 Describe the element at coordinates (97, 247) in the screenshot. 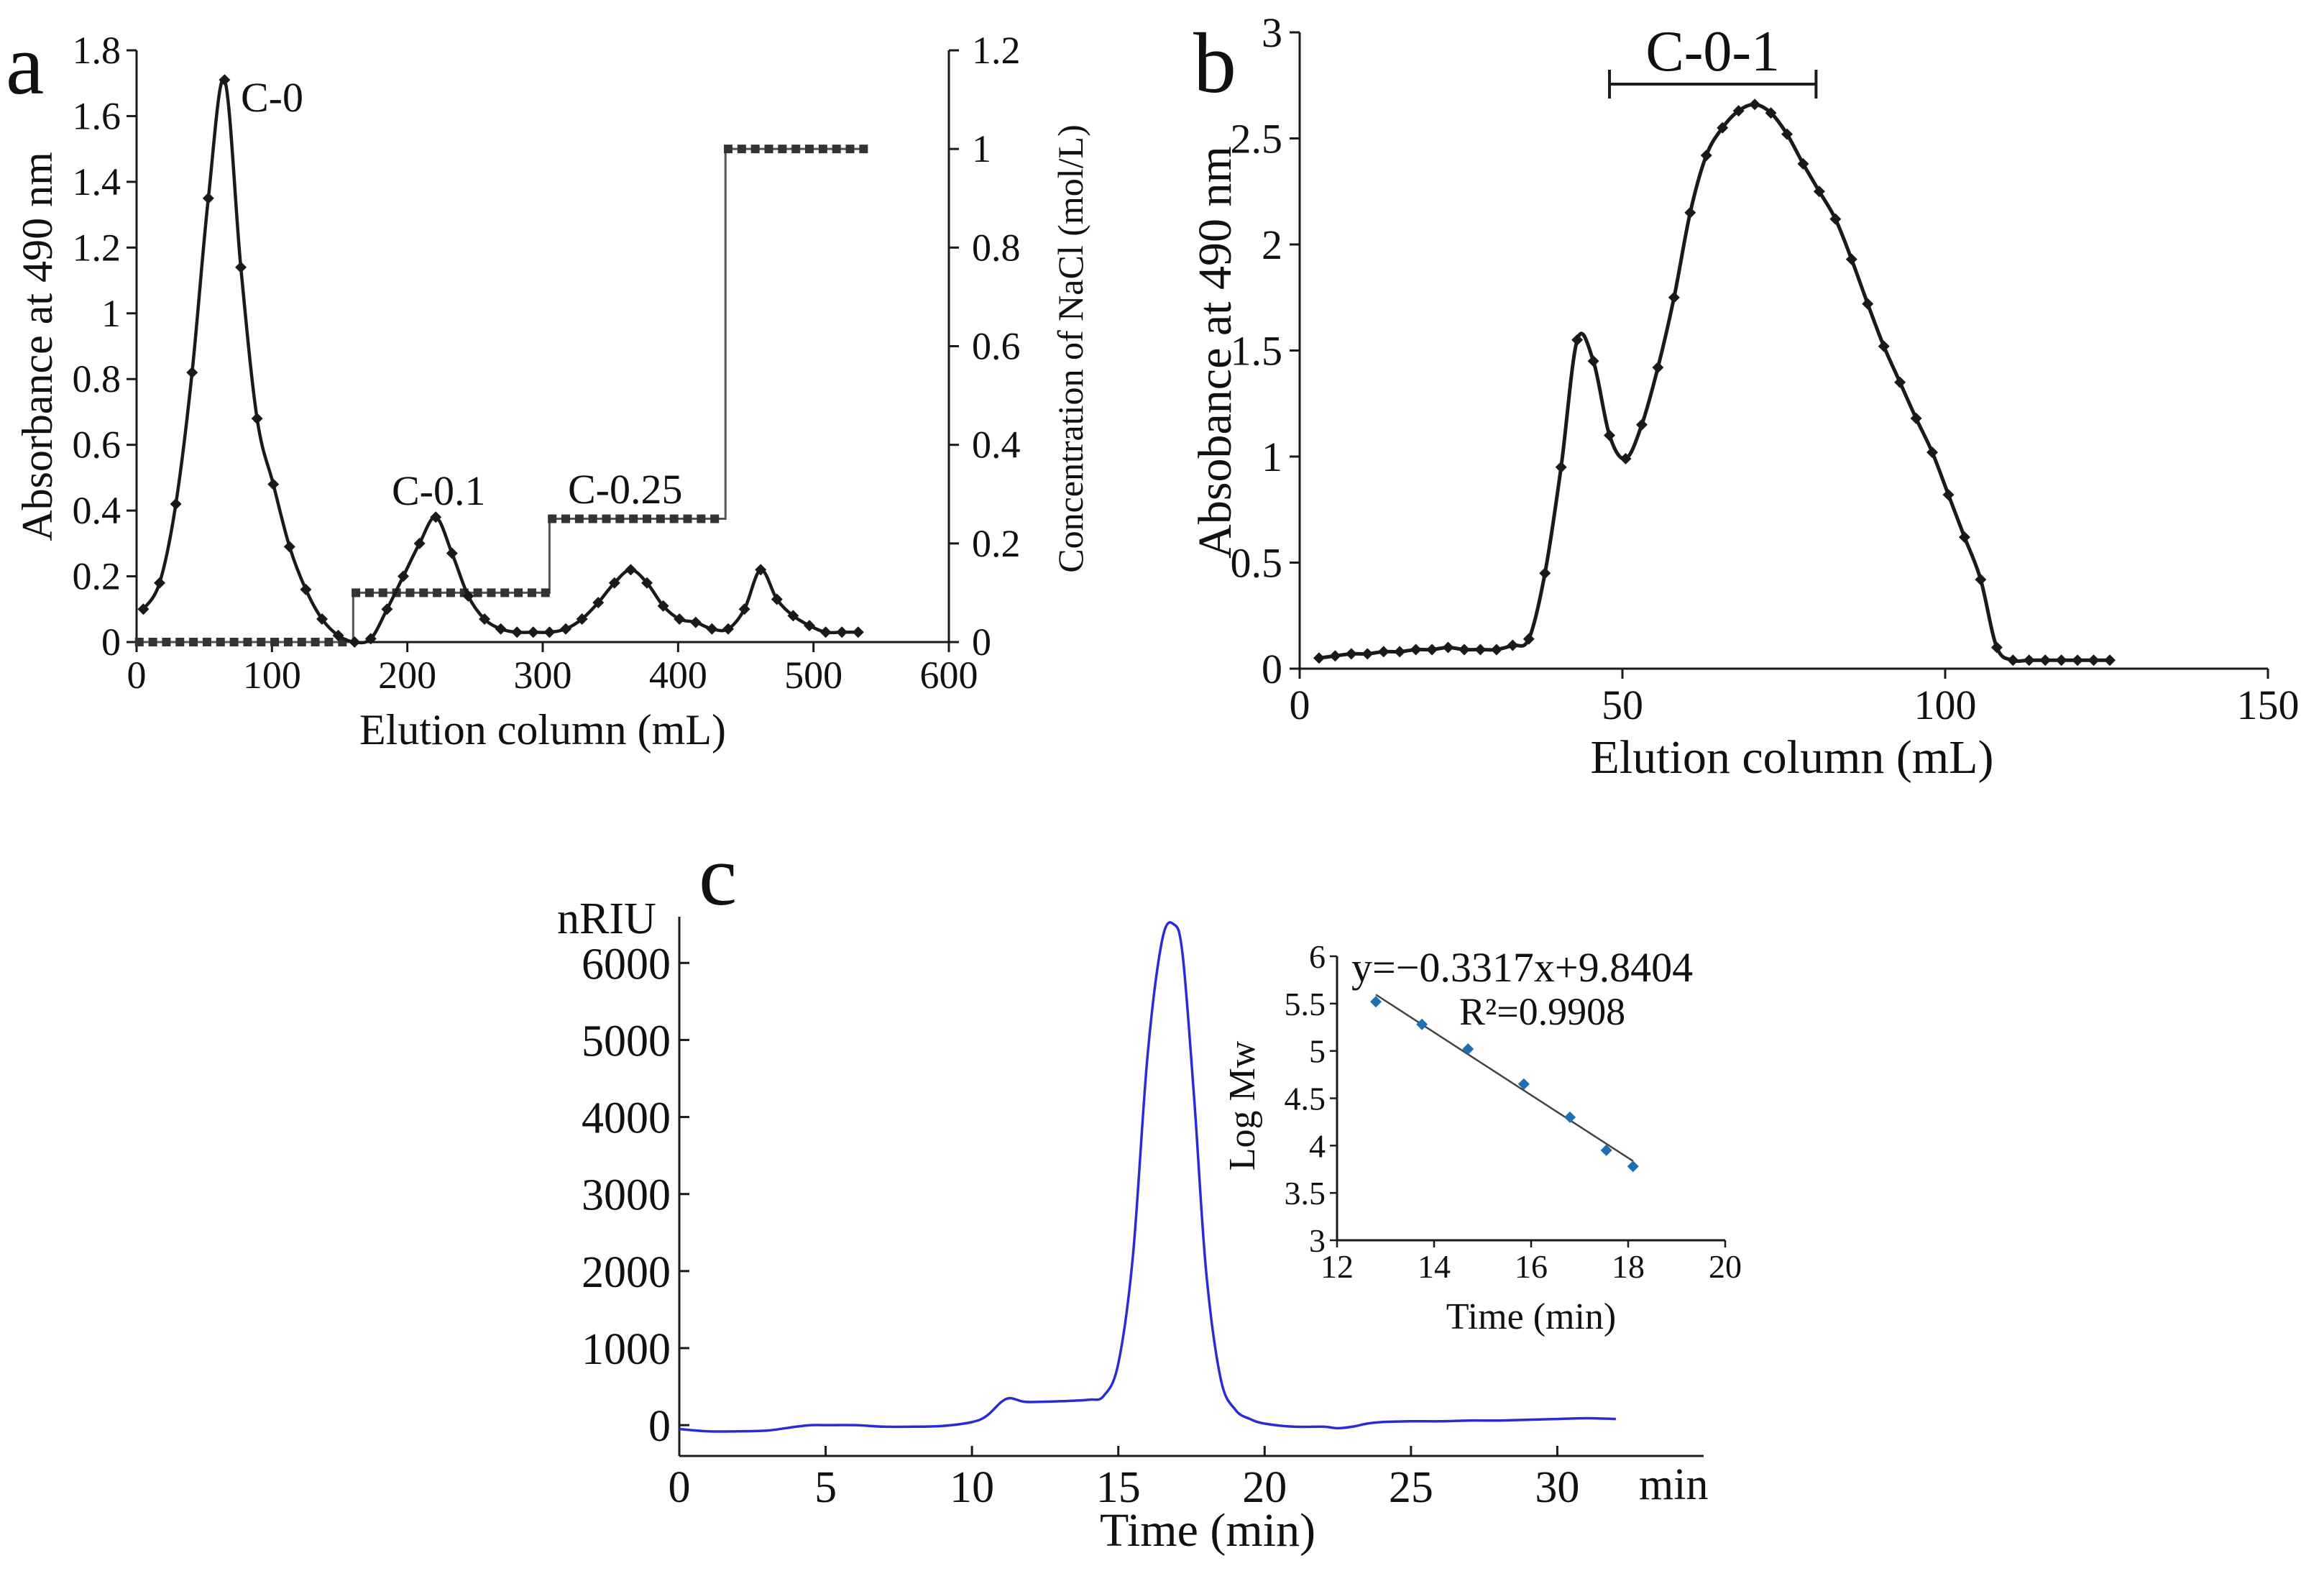

I see `panel-a-y-tick-label: 1.2` at that location.